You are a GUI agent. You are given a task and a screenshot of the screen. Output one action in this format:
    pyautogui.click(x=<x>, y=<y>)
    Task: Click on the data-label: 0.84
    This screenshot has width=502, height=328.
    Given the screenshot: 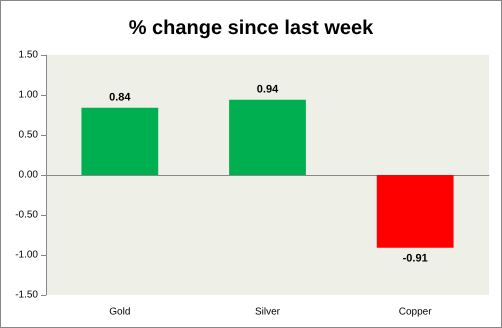 What is the action you would take?
    pyautogui.click(x=120, y=97)
    